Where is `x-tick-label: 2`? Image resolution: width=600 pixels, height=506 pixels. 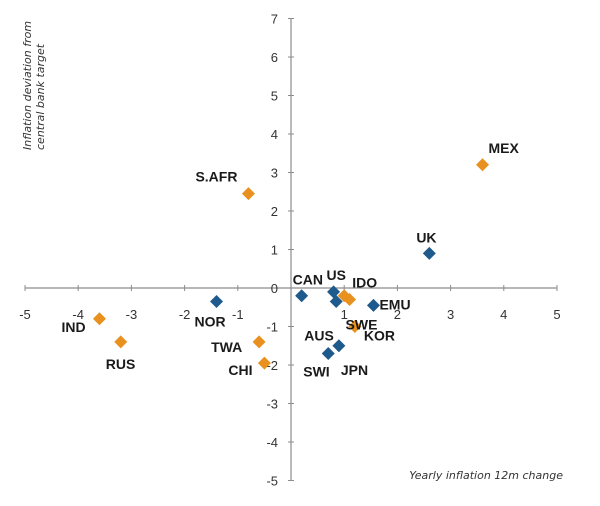 x-tick-label: 2 is located at coordinates (397, 314).